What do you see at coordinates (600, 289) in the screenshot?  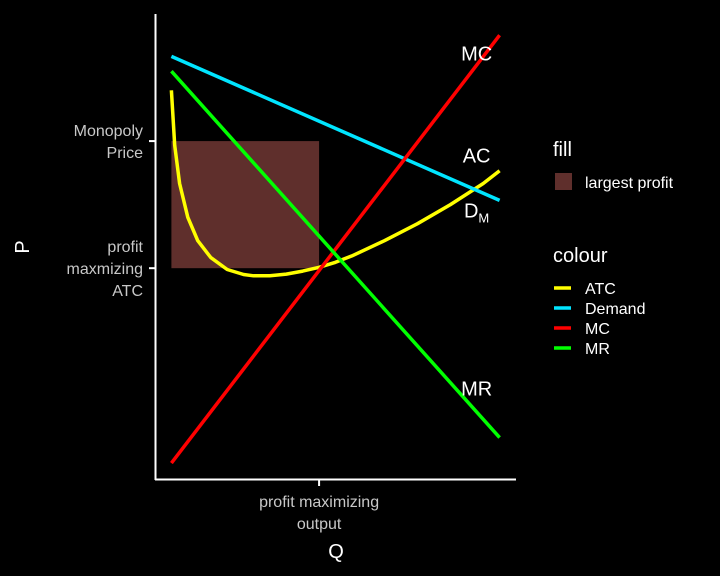 I see `legend-label-atc: ATC` at bounding box center [600, 289].